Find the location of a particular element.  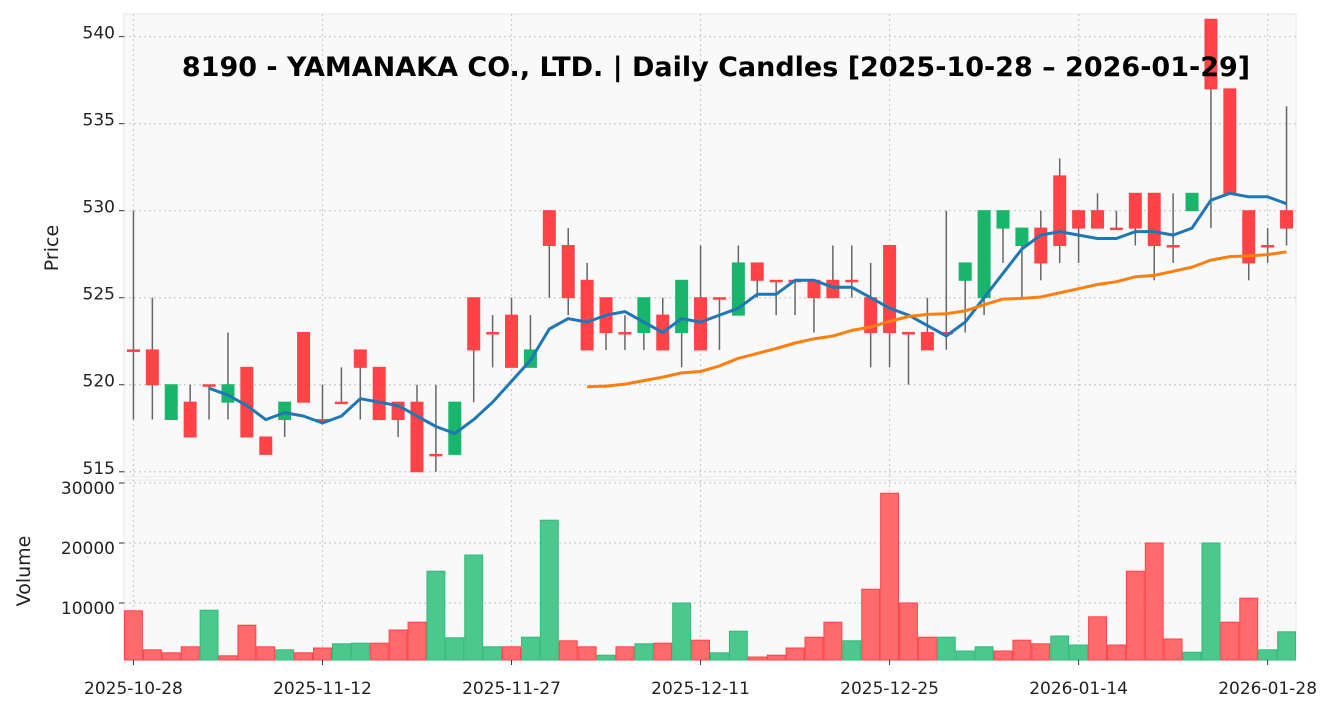

price-axis-label: Price is located at coordinates (52, 248).